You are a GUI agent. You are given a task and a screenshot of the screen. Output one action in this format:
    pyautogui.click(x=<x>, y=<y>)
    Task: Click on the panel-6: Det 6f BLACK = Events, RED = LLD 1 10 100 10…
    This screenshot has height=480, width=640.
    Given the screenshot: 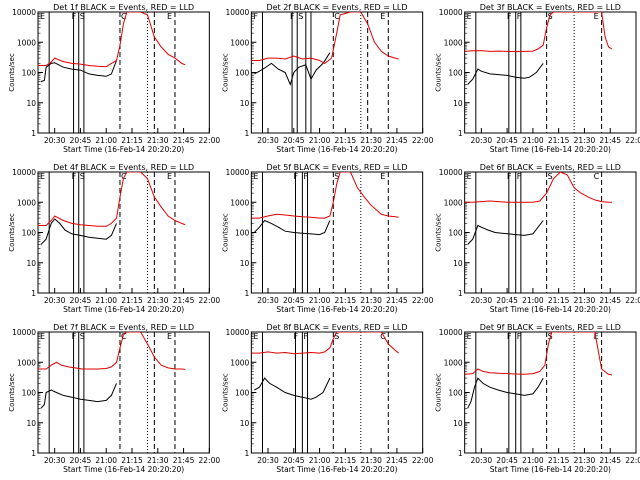 What is the action you would take?
    pyautogui.click(x=537, y=238)
    